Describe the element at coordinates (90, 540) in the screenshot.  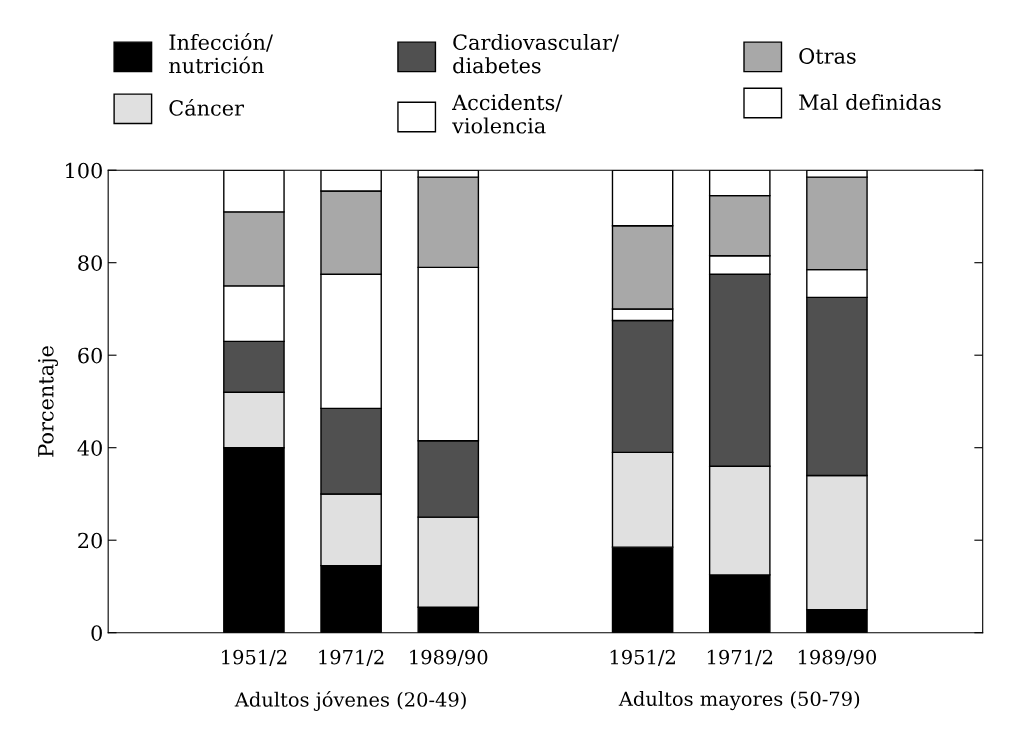
I see `y-tick-label: 20` at that location.